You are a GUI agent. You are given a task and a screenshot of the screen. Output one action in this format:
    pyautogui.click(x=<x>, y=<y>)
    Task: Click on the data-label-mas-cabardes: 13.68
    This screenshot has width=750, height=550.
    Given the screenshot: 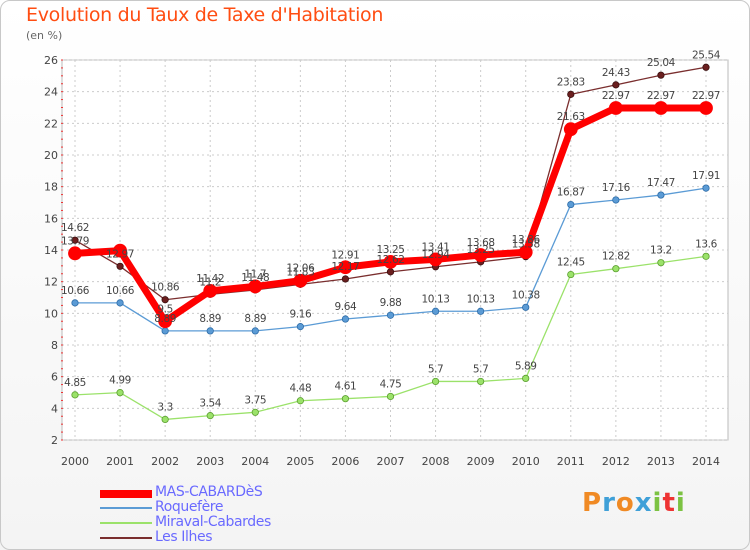 What is the action you would take?
    pyautogui.click(x=481, y=243)
    